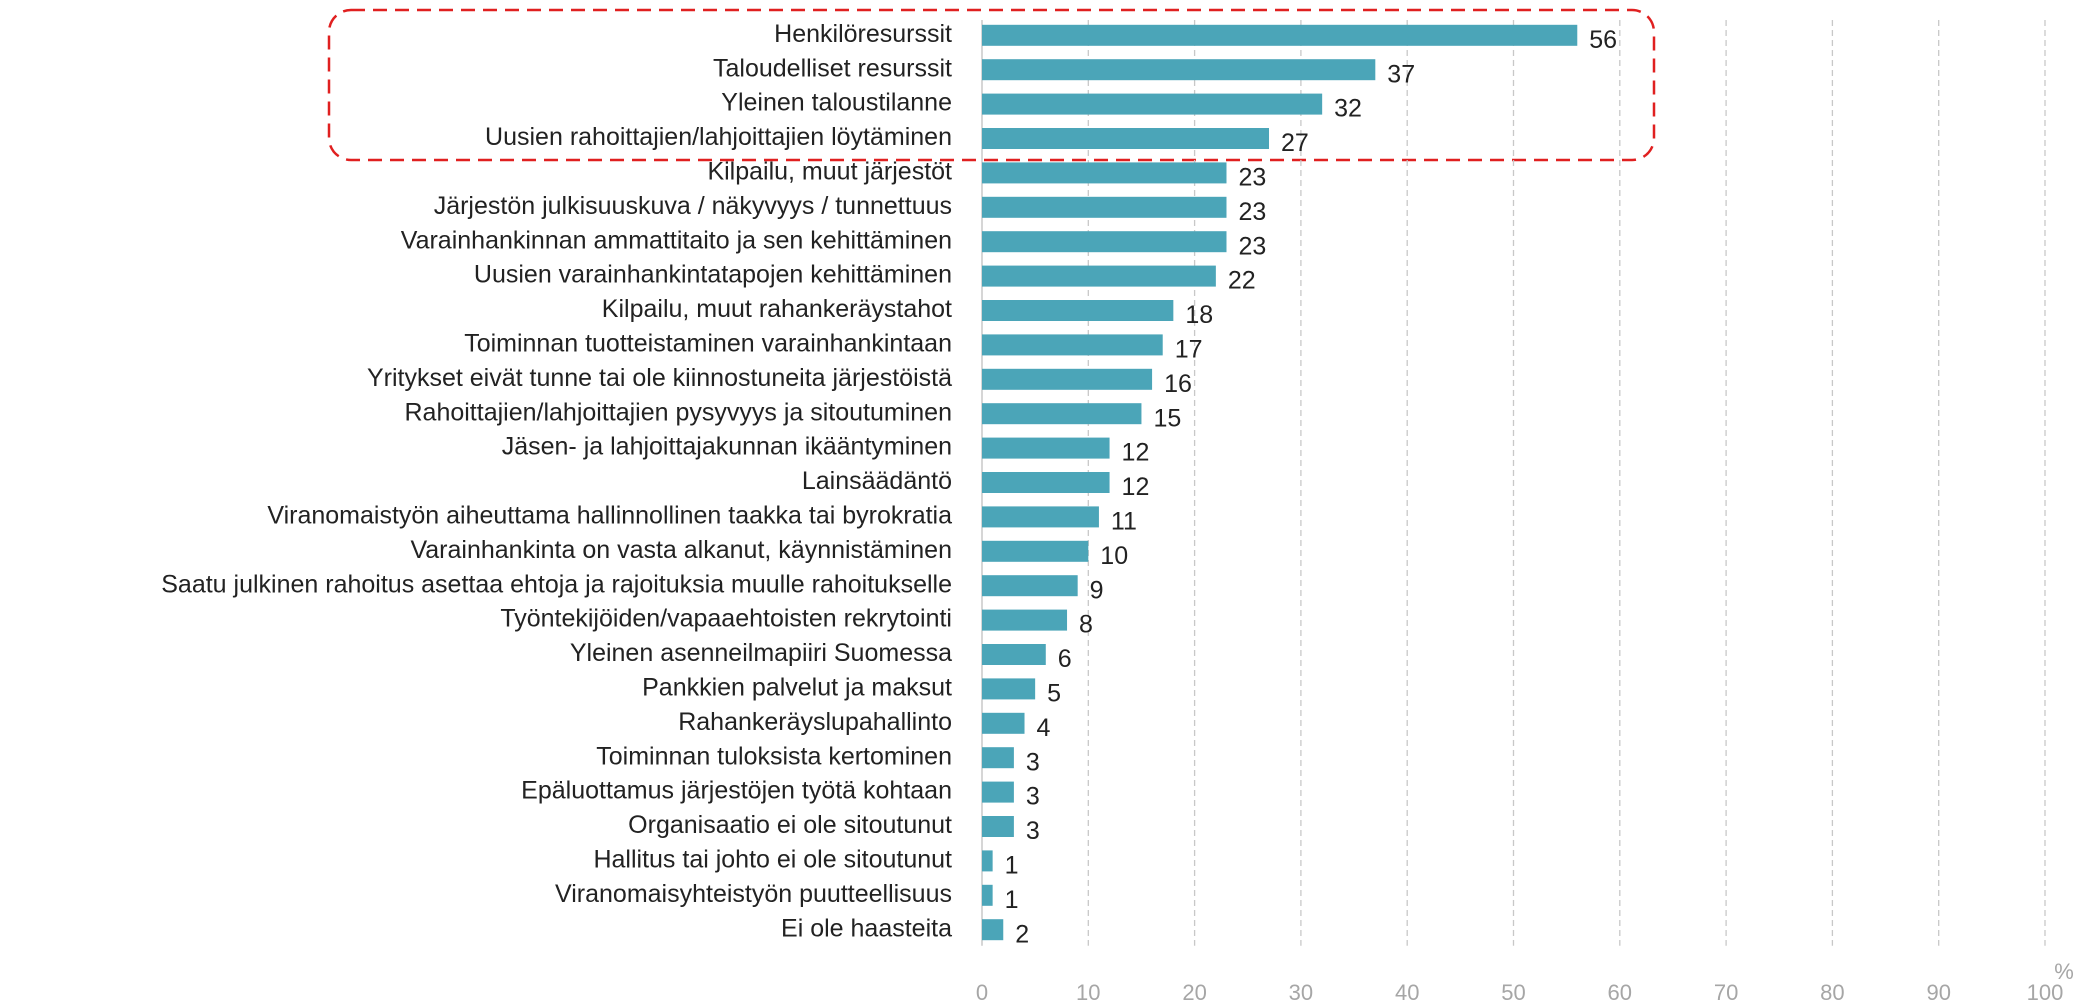 The width and height of the screenshot is (2078, 1006). I want to click on category-label: Toiminnan tuloksista kertominen, so click(774, 756).